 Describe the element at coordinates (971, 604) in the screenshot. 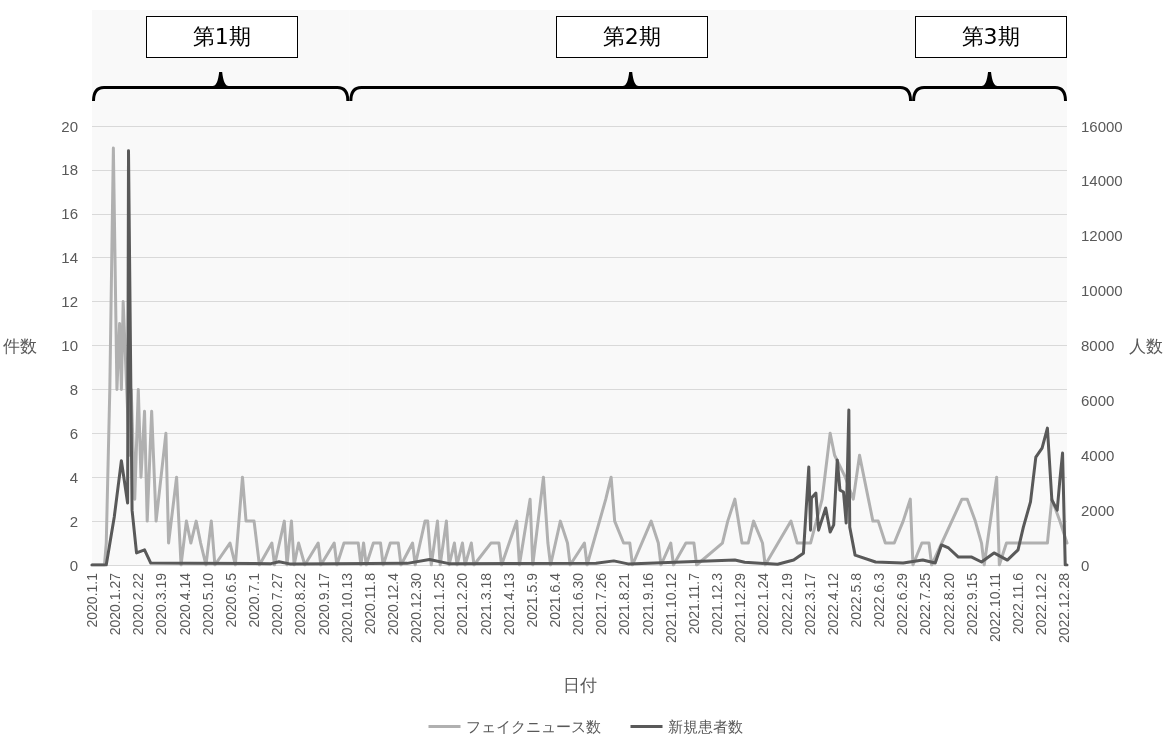

I see `x-tick-label: 2022.9.15` at that location.